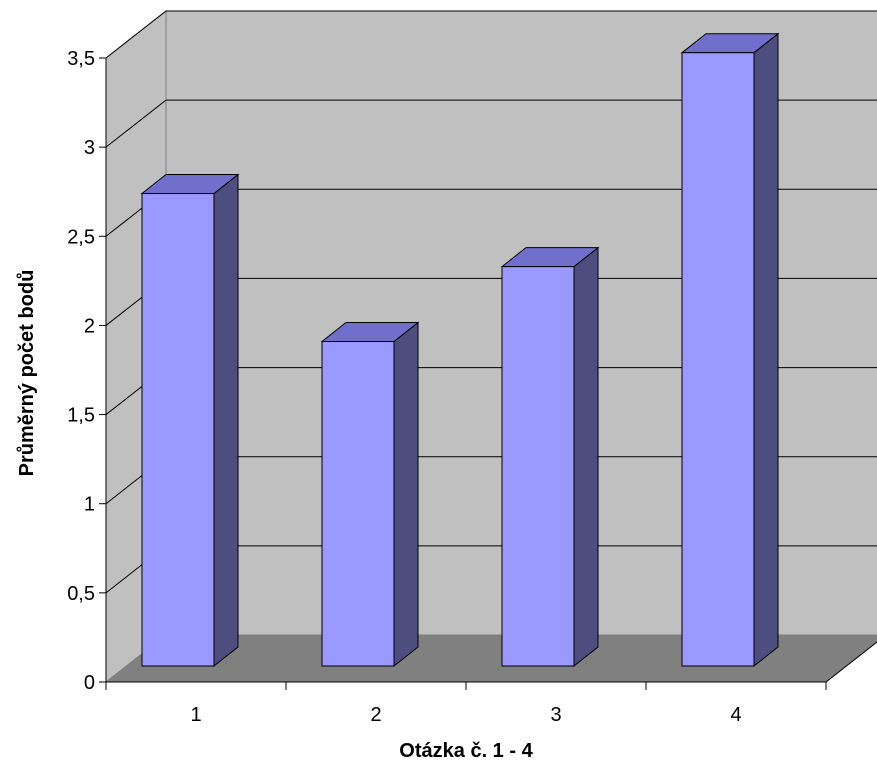 This screenshot has height=767, width=877. What do you see at coordinates (555, 715) in the screenshot?
I see `x-tick-label: 3` at bounding box center [555, 715].